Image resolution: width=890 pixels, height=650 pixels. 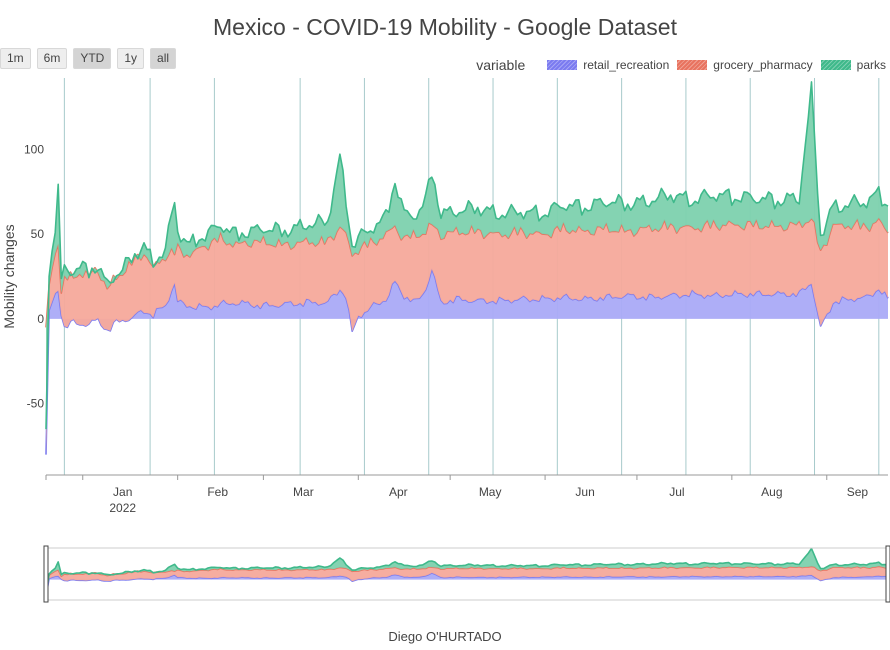 I want to click on footer-credit: Diego O'HURTADO, so click(x=445, y=636).